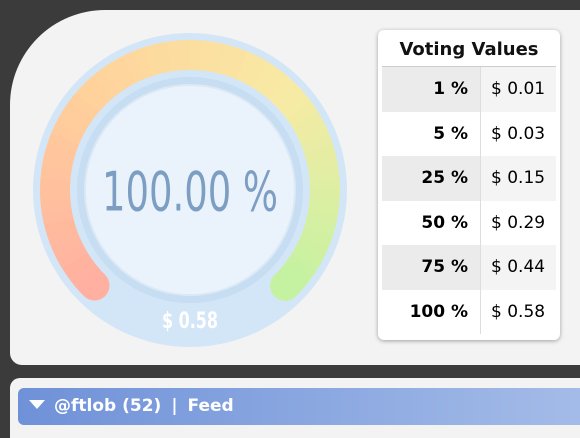 This screenshot has width=580, height=438. I want to click on table-row: 1 %$ 0.01, so click(469, 89).